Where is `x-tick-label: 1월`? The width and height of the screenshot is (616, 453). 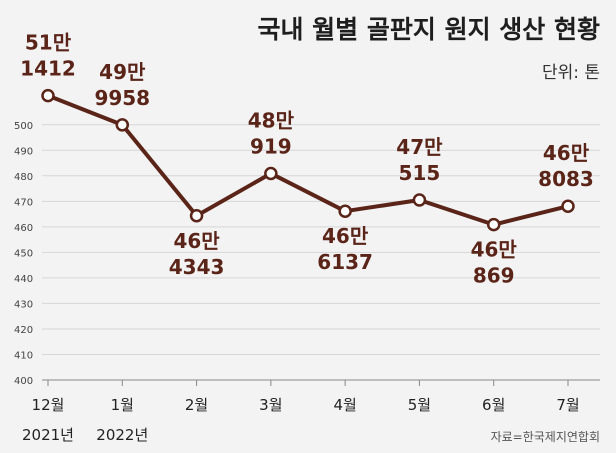
x-tick-label: 1월 is located at coordinates (122, 405).